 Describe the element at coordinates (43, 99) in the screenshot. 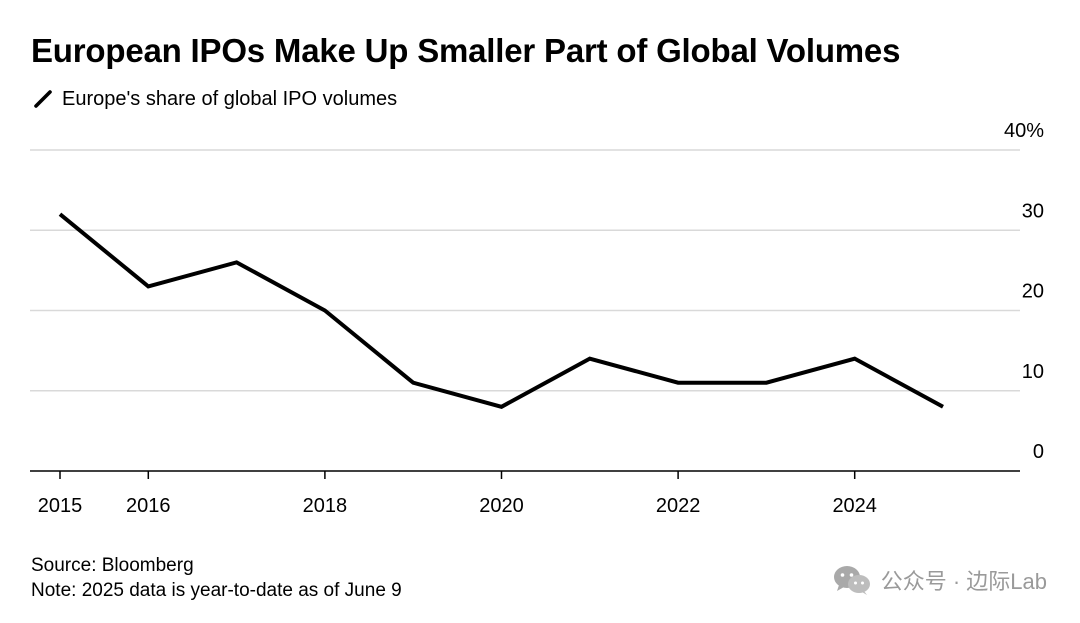

I see `legend-line-swatch` at that location.